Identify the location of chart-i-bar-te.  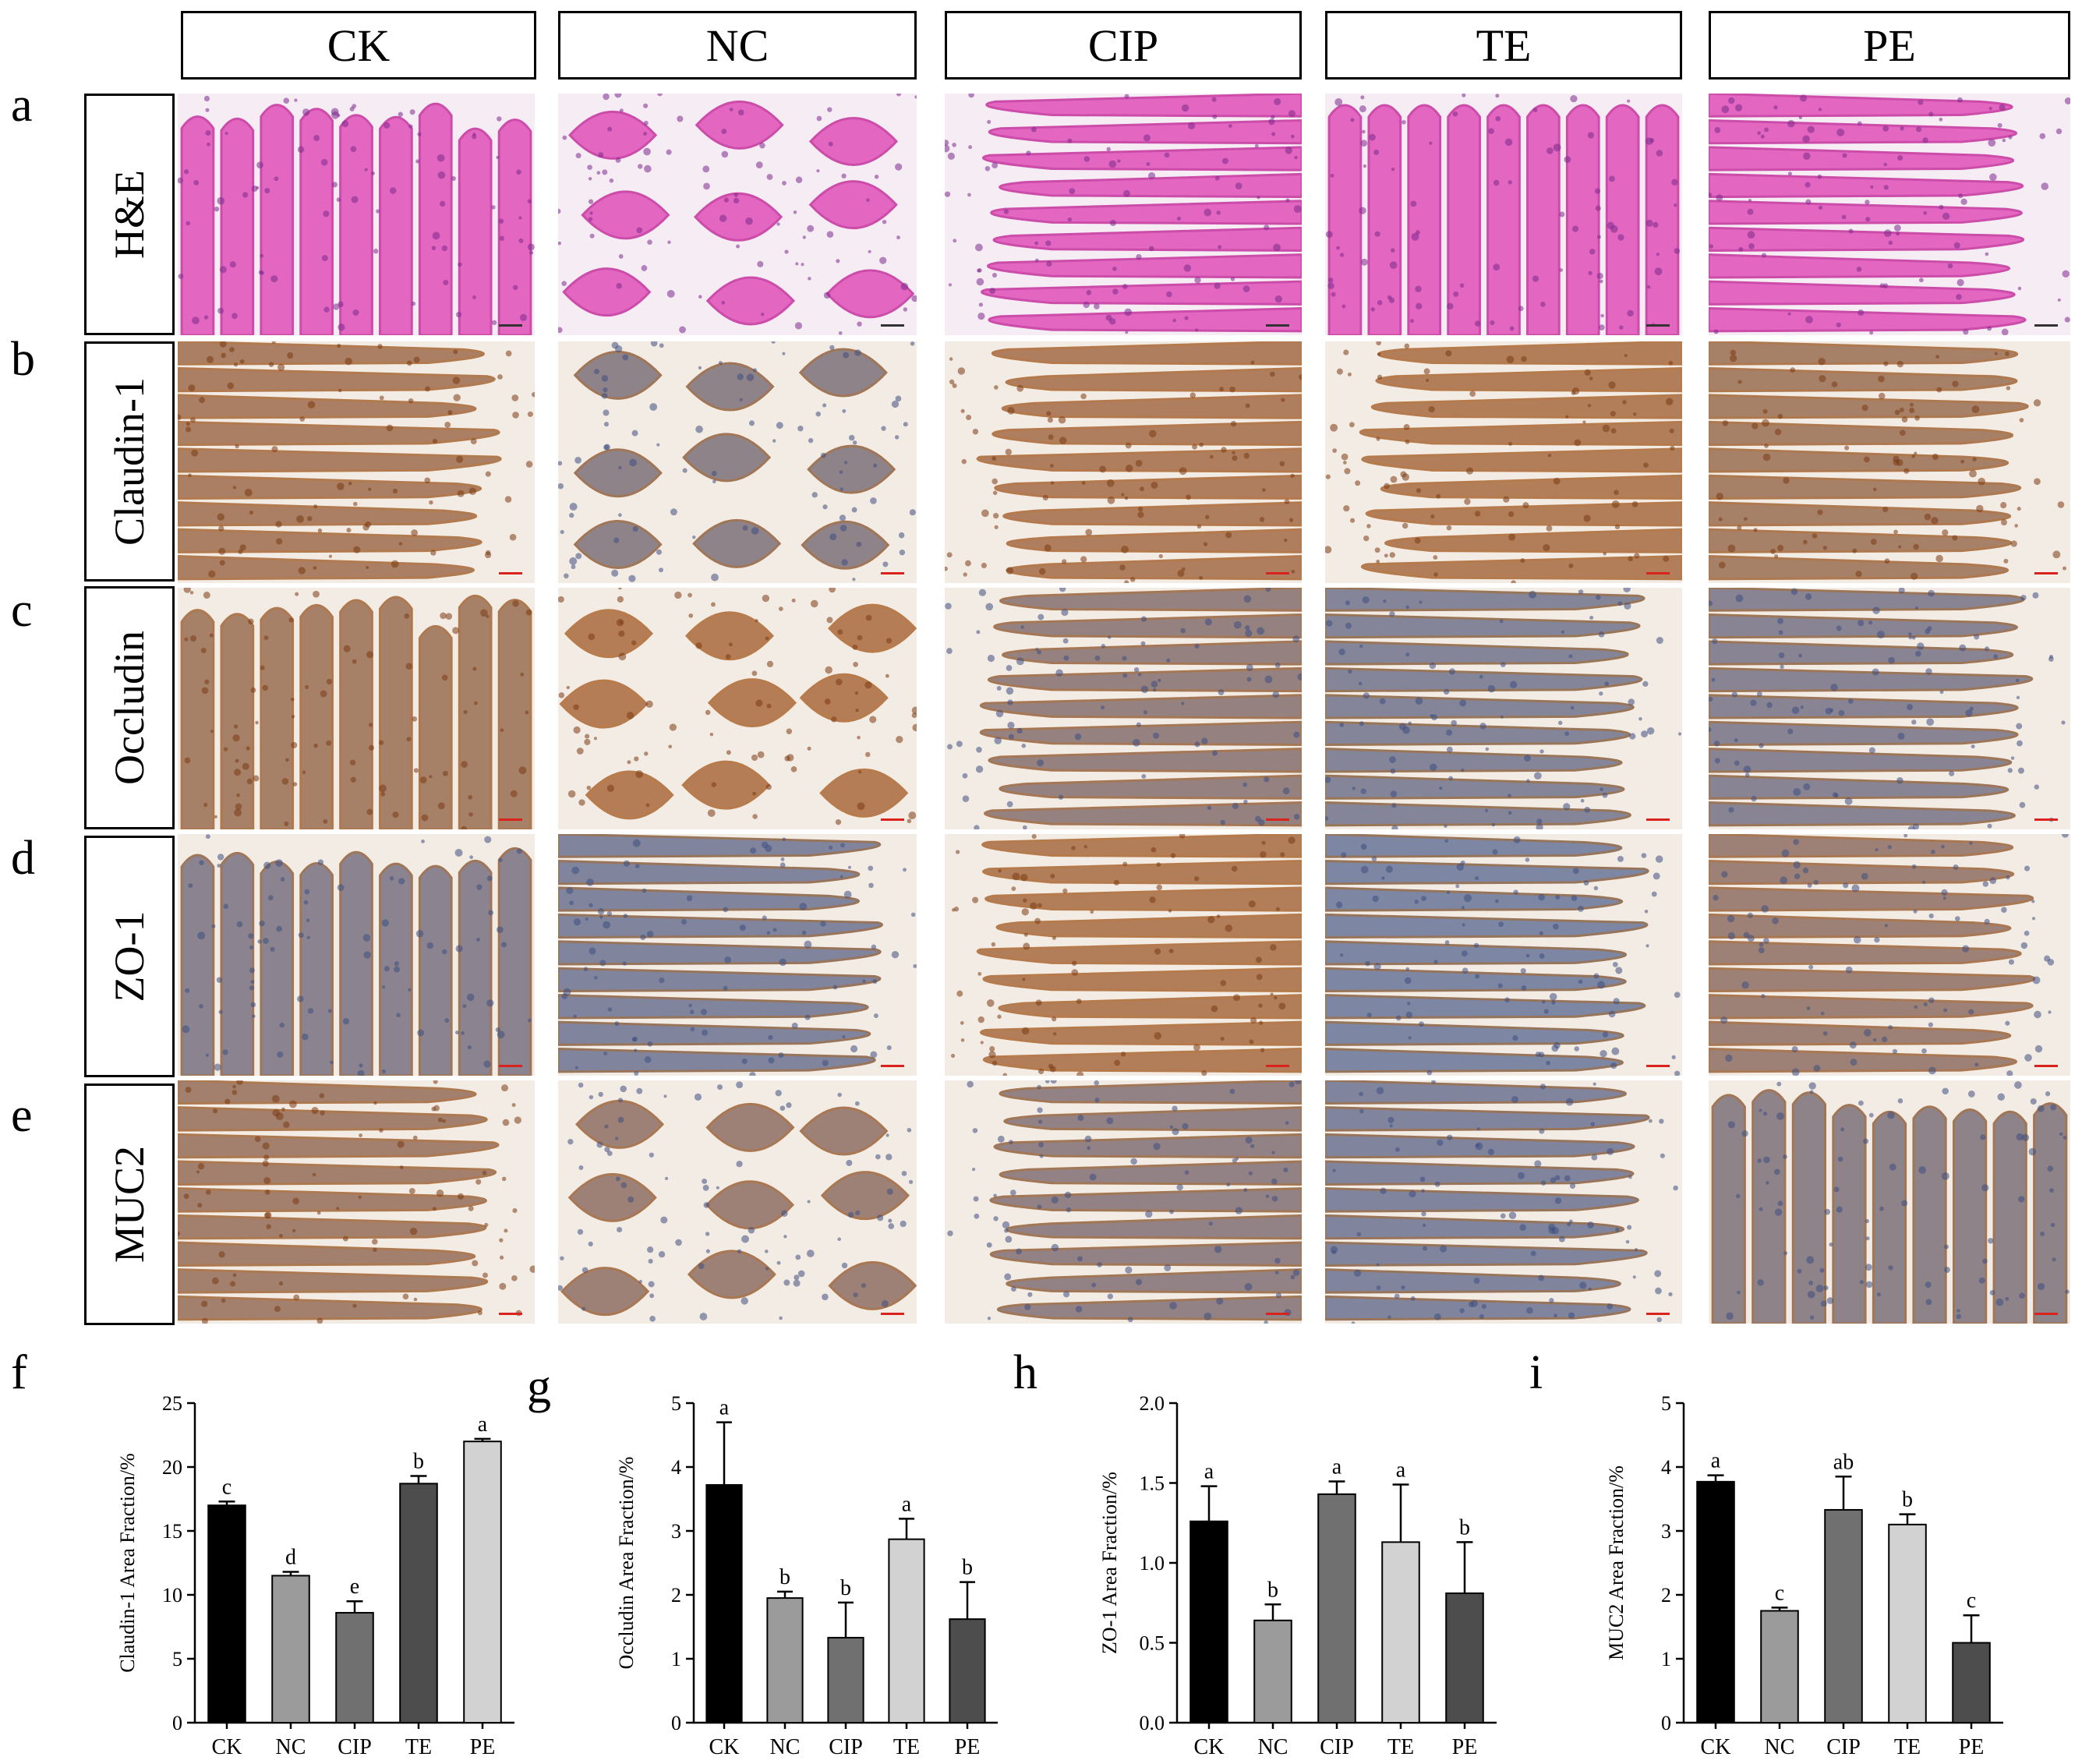
(1907, 1623).